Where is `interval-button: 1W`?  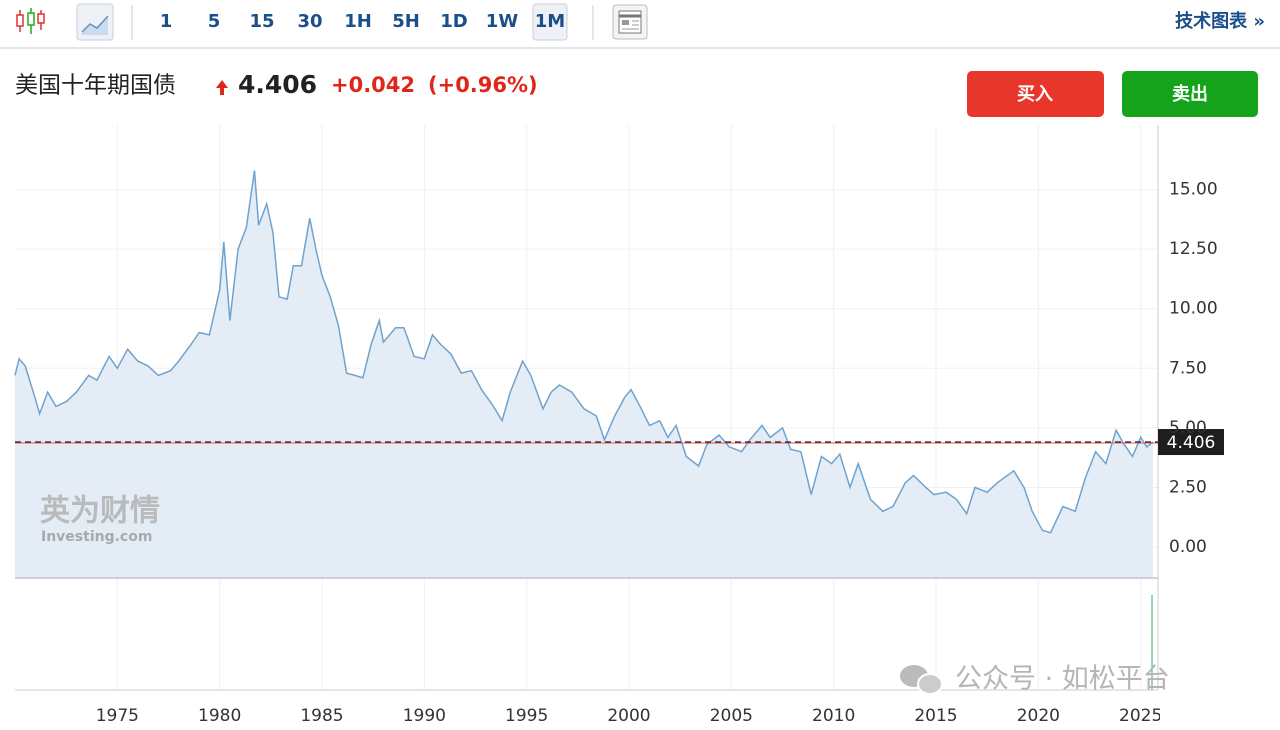 interval-button: 1W is located at coordinates (502, 21).